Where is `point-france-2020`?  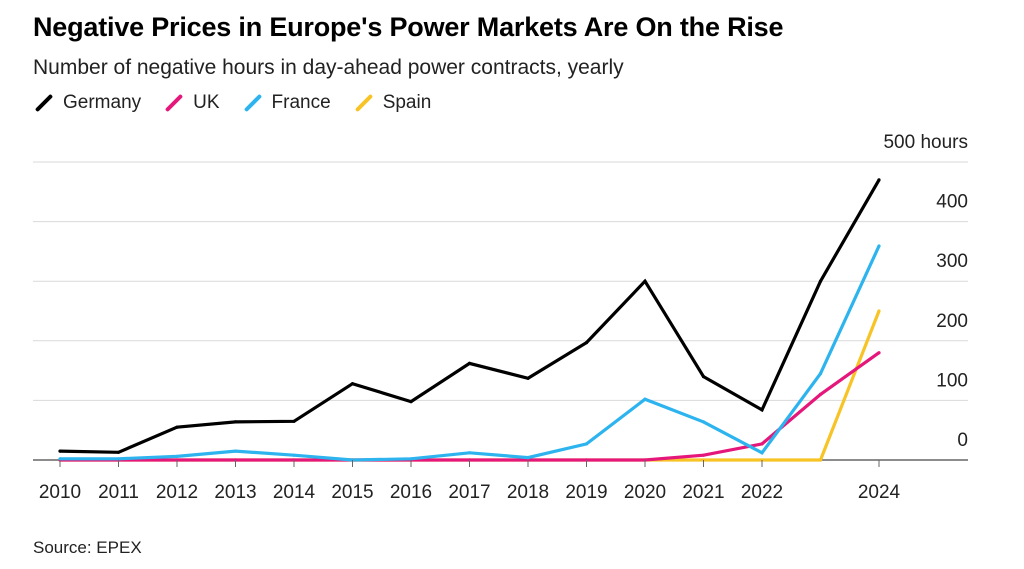
point-france-2020 is located at coordinates (645, 399).